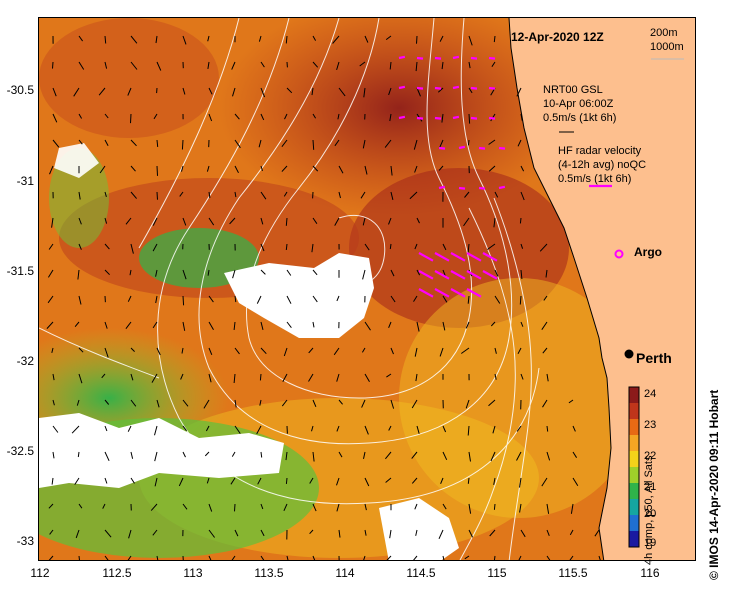  What do you see at coordinates (497, 573) in the screenshot?
I see `x-tick-label: 115` at bounding box center [497, 573].